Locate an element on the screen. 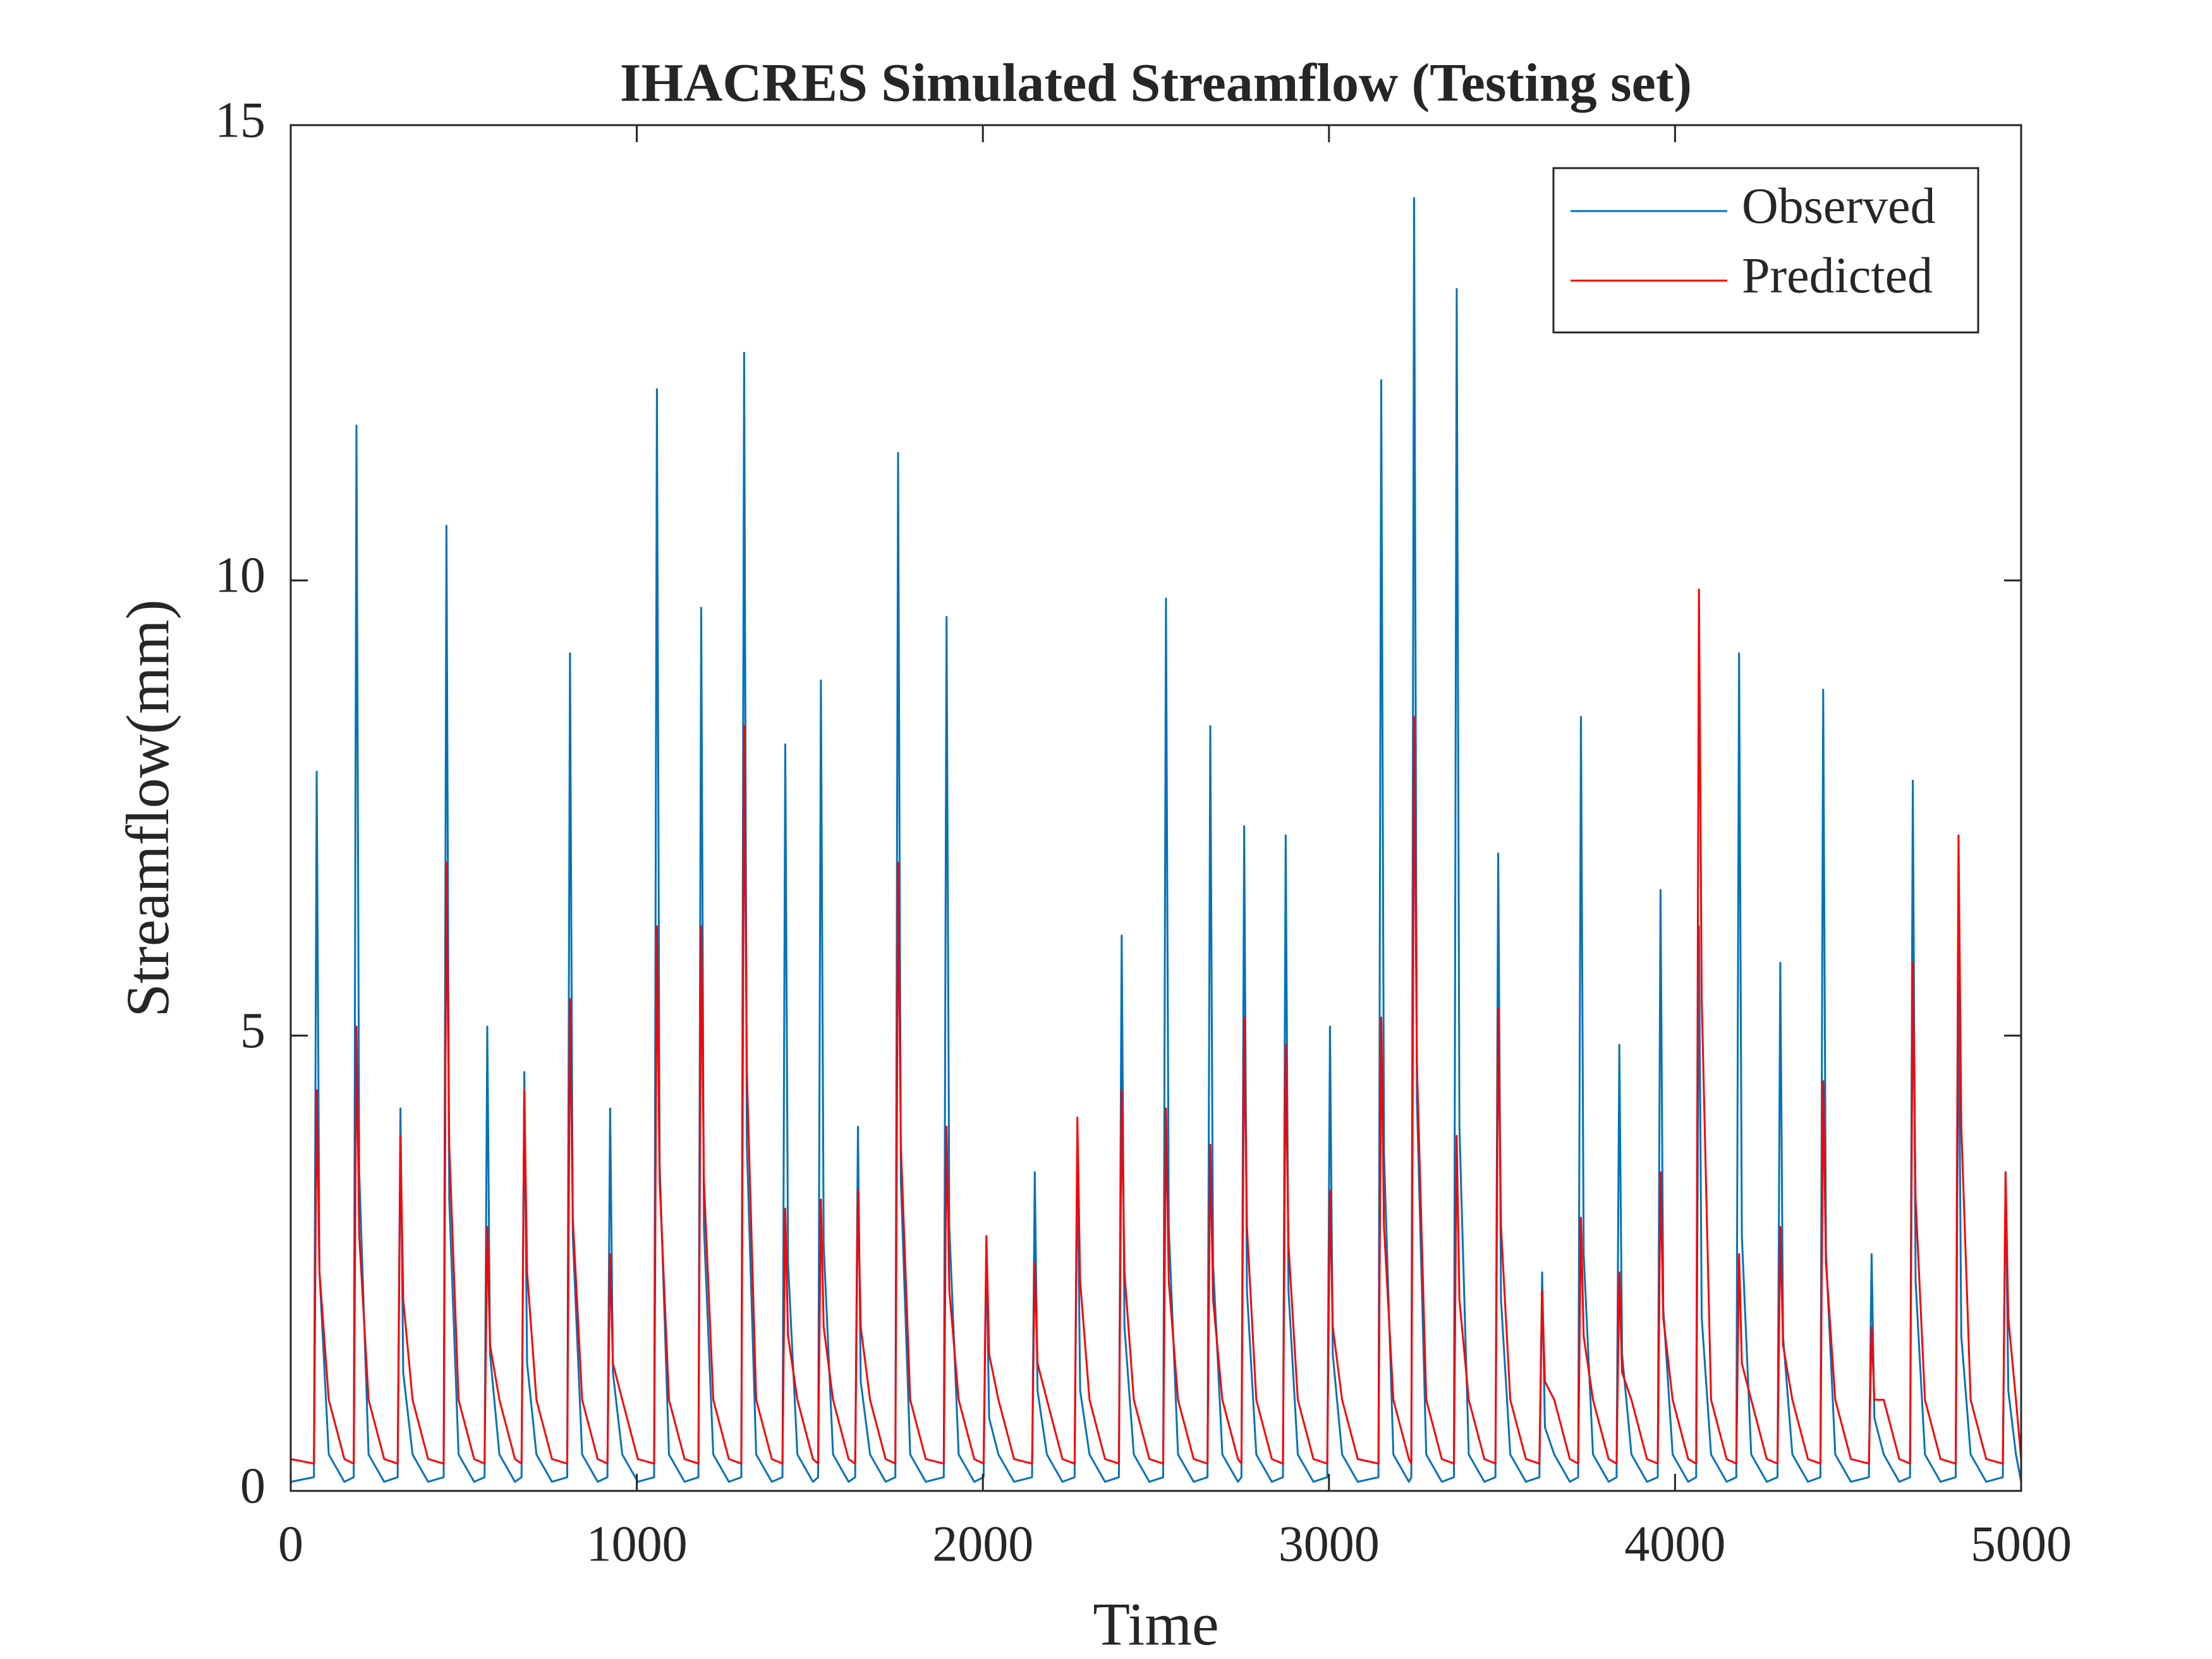 Image resolution: width=2212 pixels, height=1659 pixels. legend-label: Observed is located at coordinates (1839, 206).